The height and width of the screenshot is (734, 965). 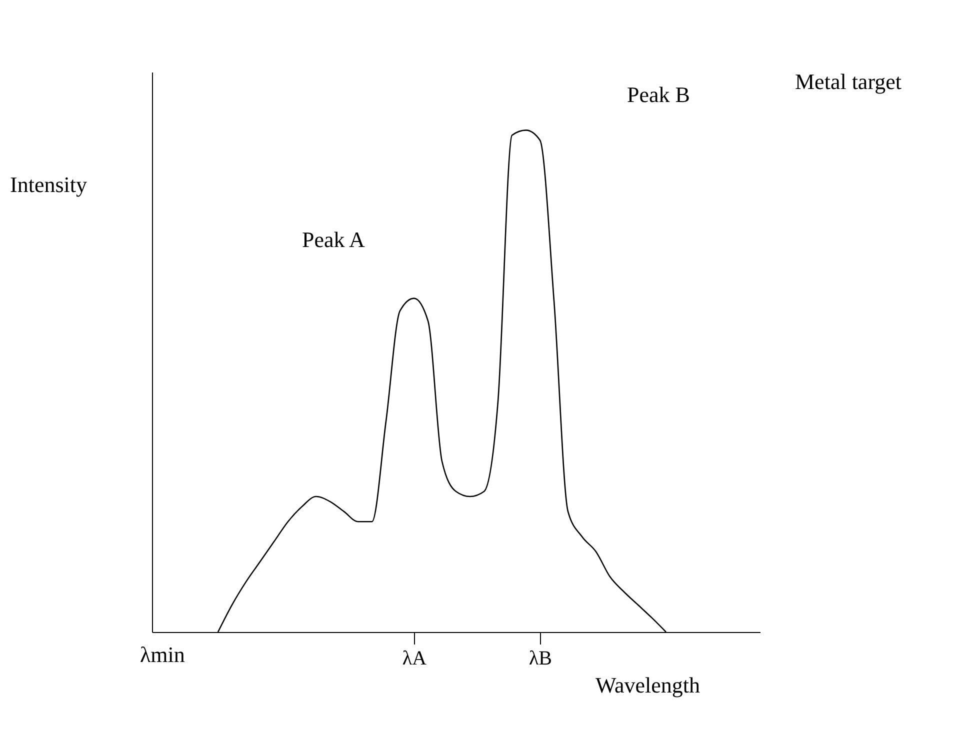 What do you see at coordinates (658, 94) in the screenshot?
I see `text: Peak B` at bounding box center [658, 94].